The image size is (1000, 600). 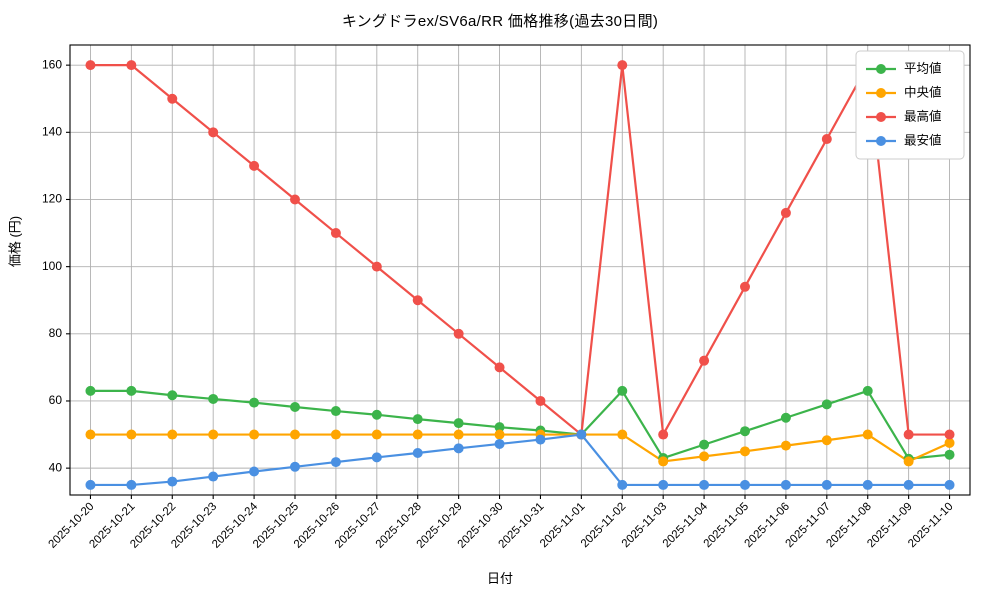 What do you see at coordinates (500, 21) in the screenshot?
I see `chart-title: キングドラex/SV6a/RR 価格推移(過去30日間)` at bounding box center [500, 21].